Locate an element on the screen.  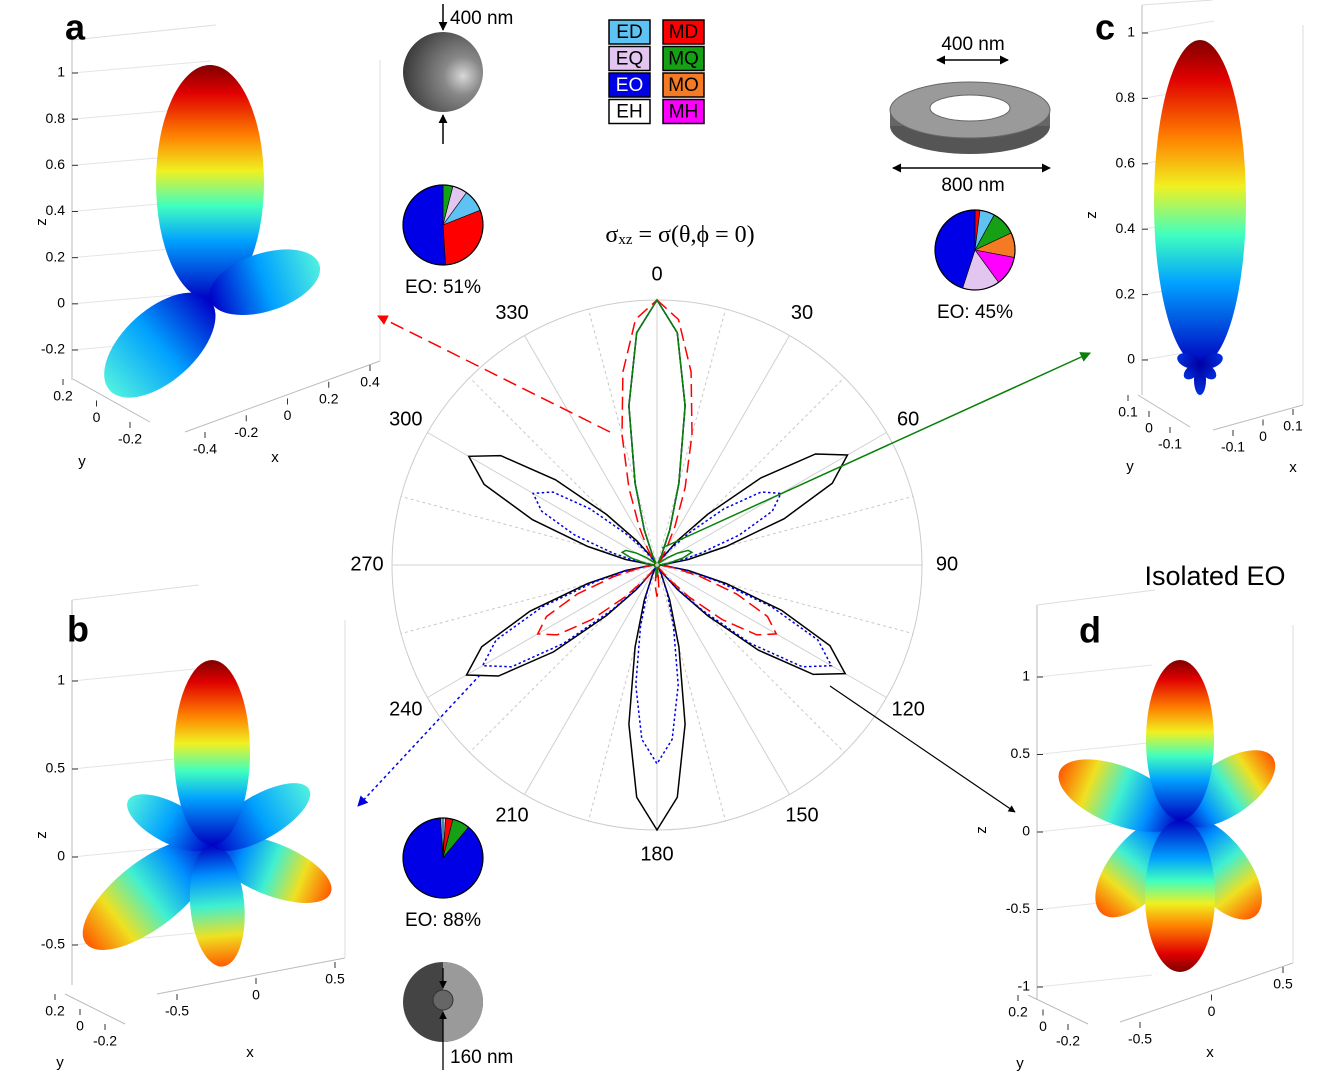
title-subscript: xz is located at coordinates (625, 240).